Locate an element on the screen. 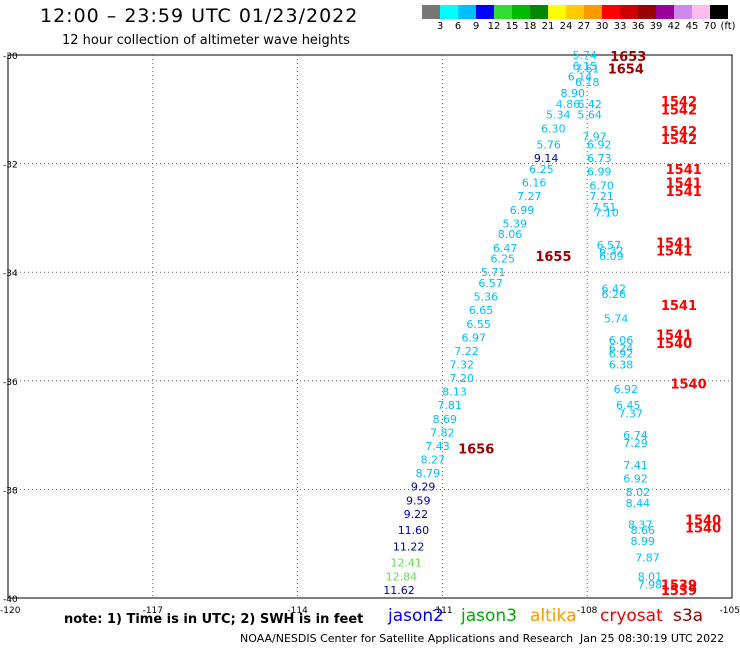 This screenshot has height=650, width=740. wave-height-value: 6.32 is located at coordinates (611, 250).